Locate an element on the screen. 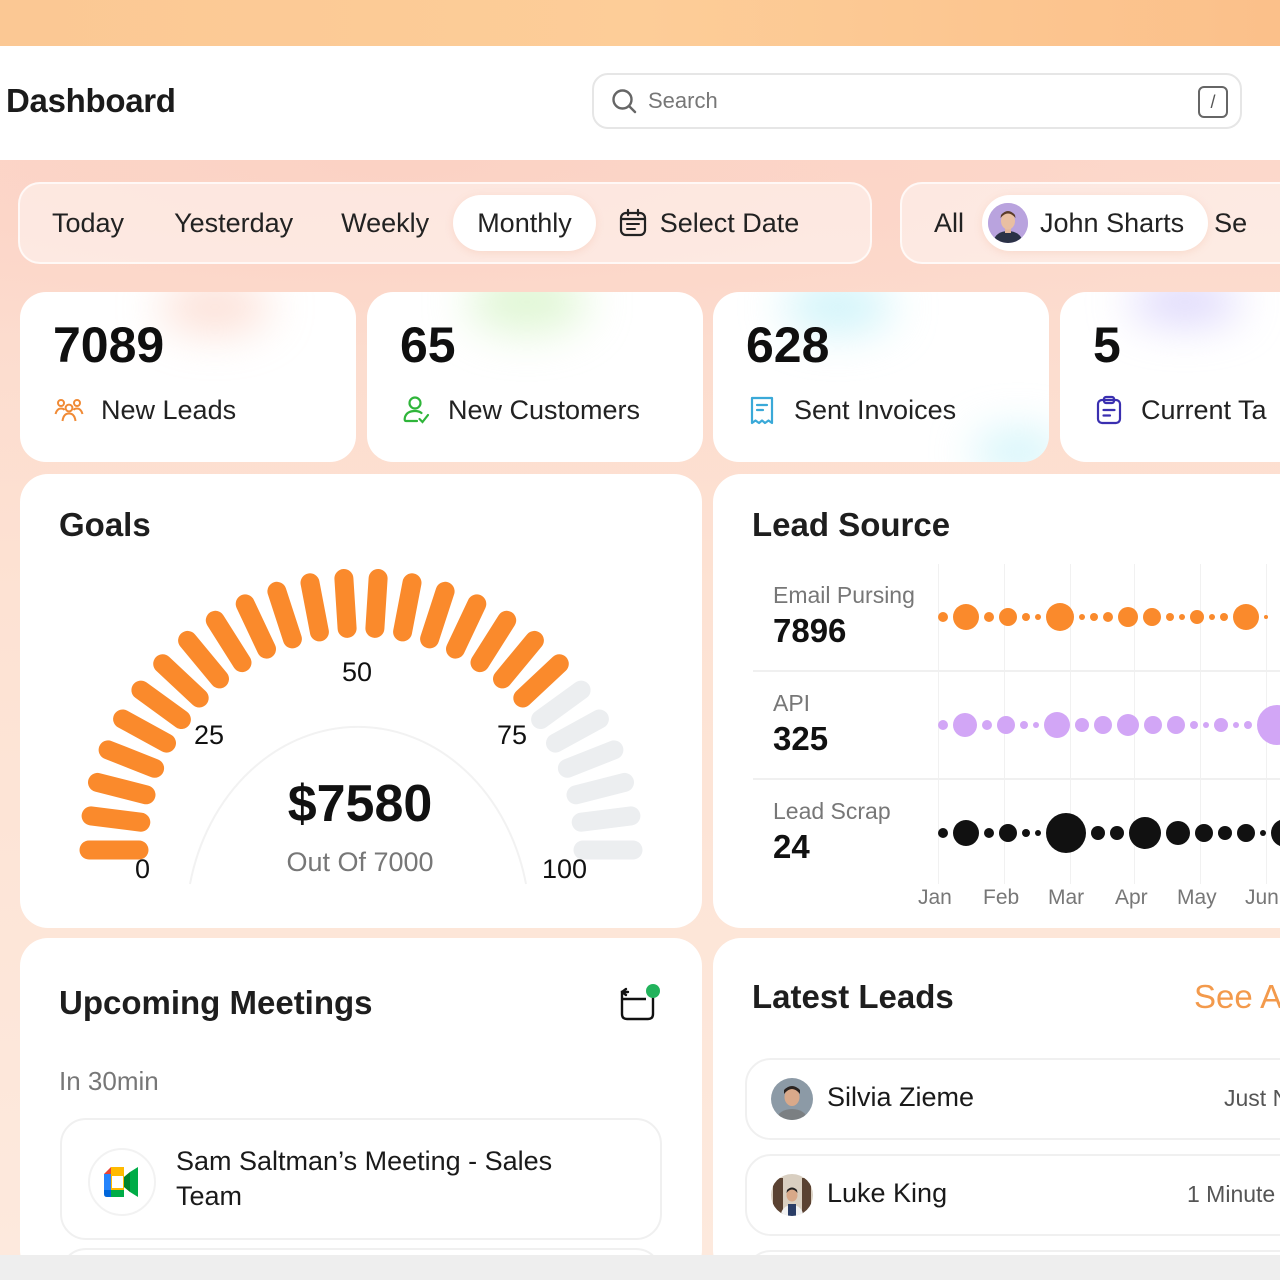 This screenshot has width=1280, height=1280. stat-value: 65 is located at coordinates (428, 345).